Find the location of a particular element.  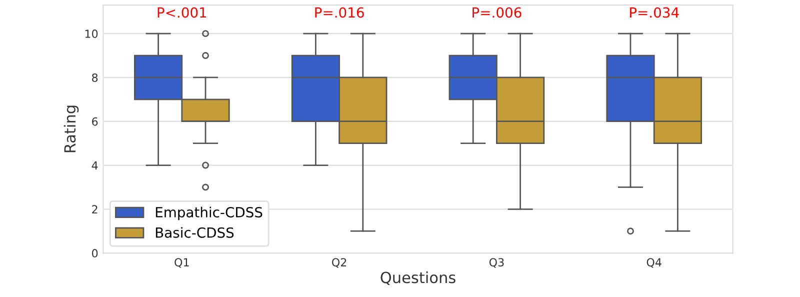

x-axis-title: Questions is located at coordinates (418, 278).